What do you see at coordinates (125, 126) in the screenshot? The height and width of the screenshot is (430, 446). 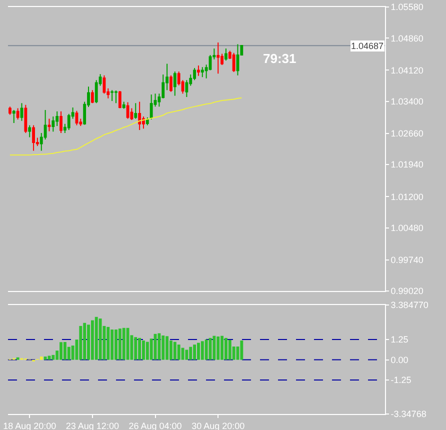 I see `line-series` at bounding box center [125, 126].